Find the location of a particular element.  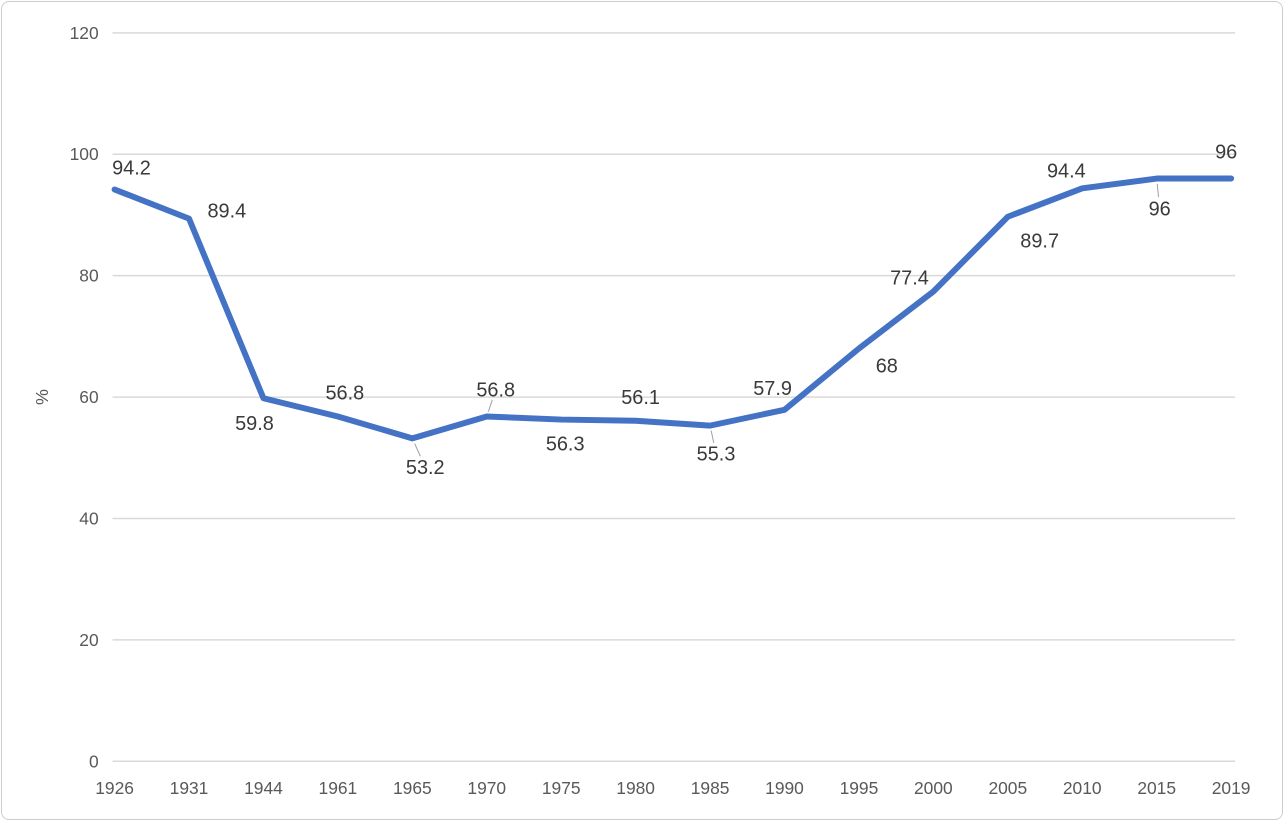

x-tick-label: 2015 is located at coordinates (1156, 788).